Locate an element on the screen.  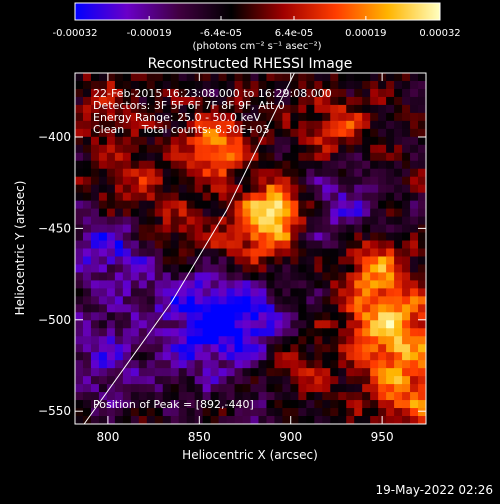
y-tick-label: −450 is located at coordinates (54, 228).